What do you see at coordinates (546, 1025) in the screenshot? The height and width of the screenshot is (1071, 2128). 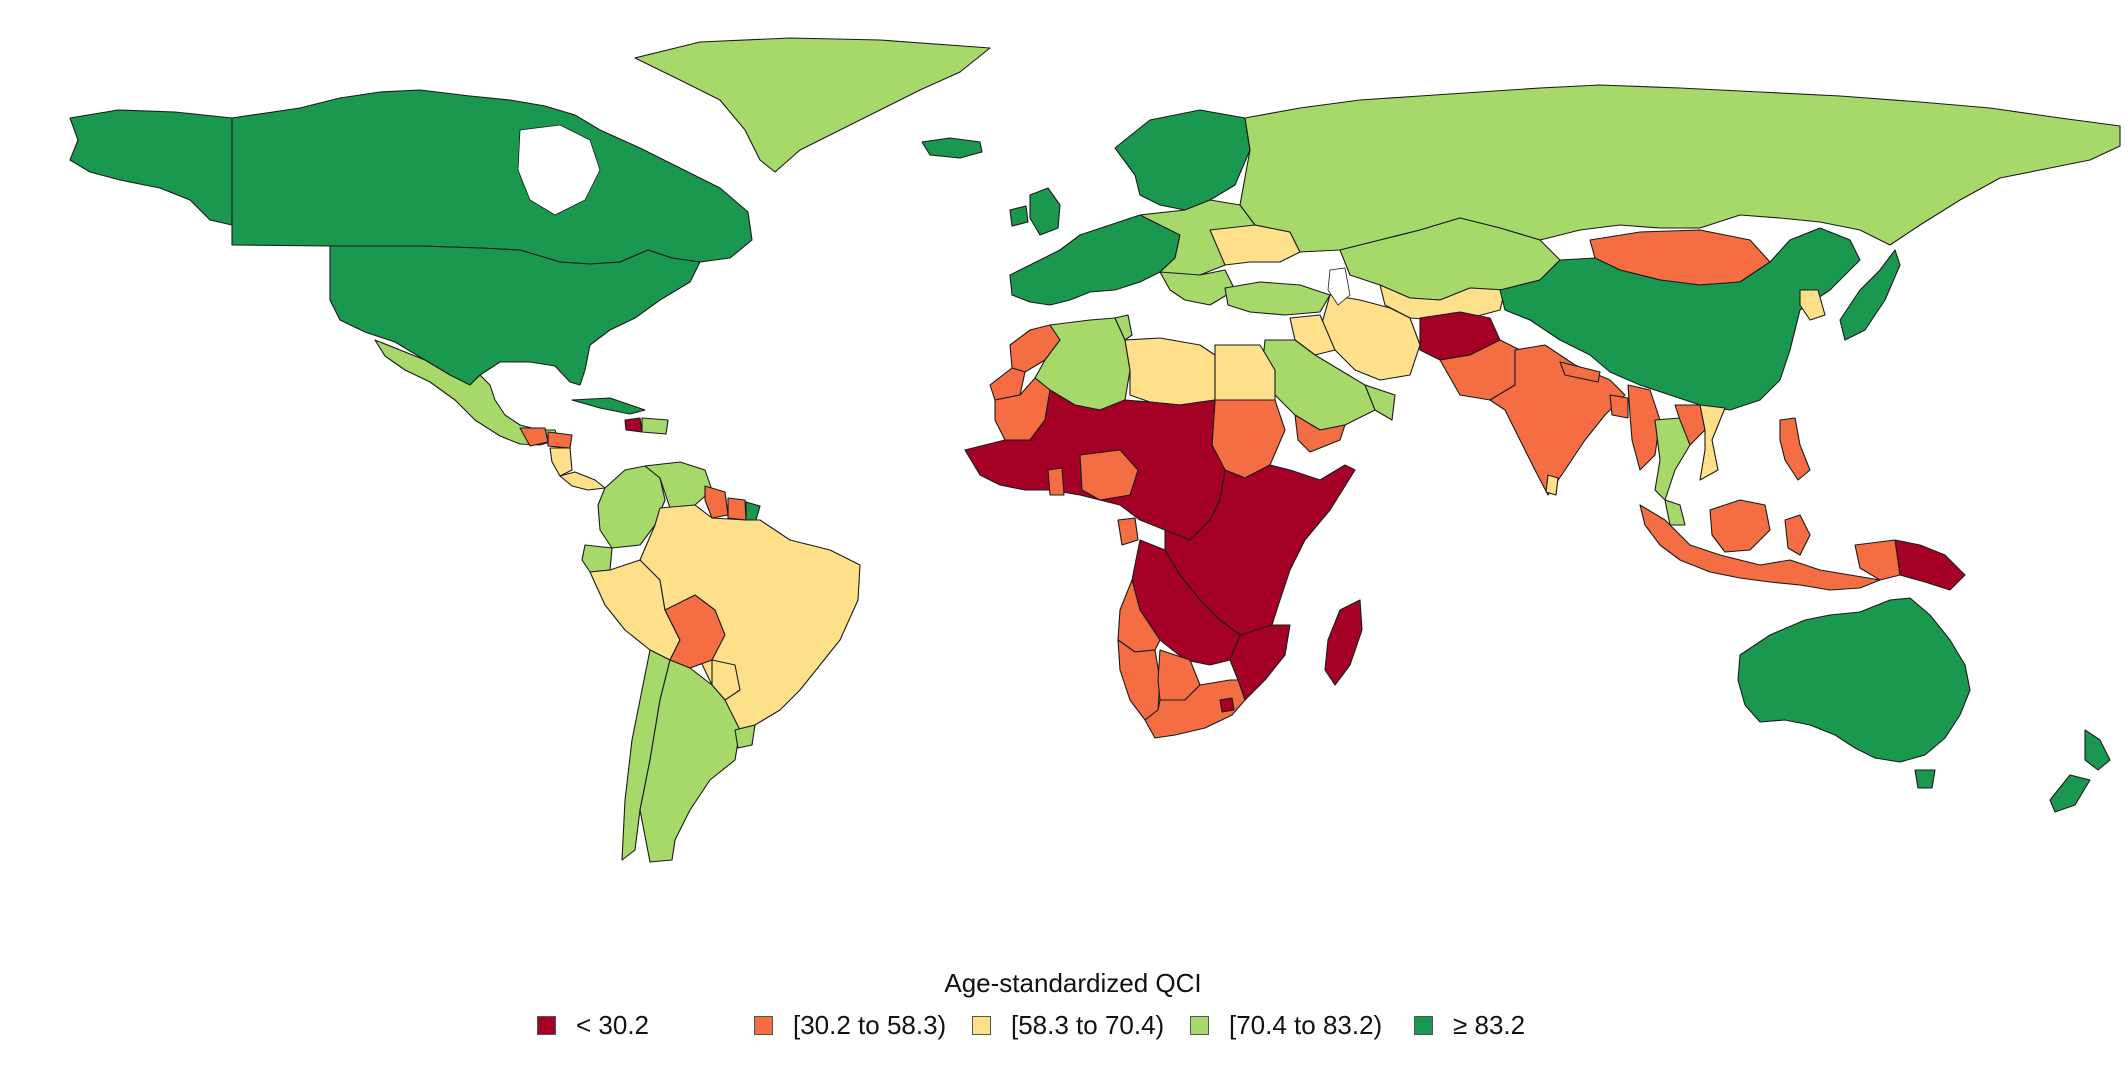 I see `legend-swatch-lowest` at bounding box center [546, 1025].